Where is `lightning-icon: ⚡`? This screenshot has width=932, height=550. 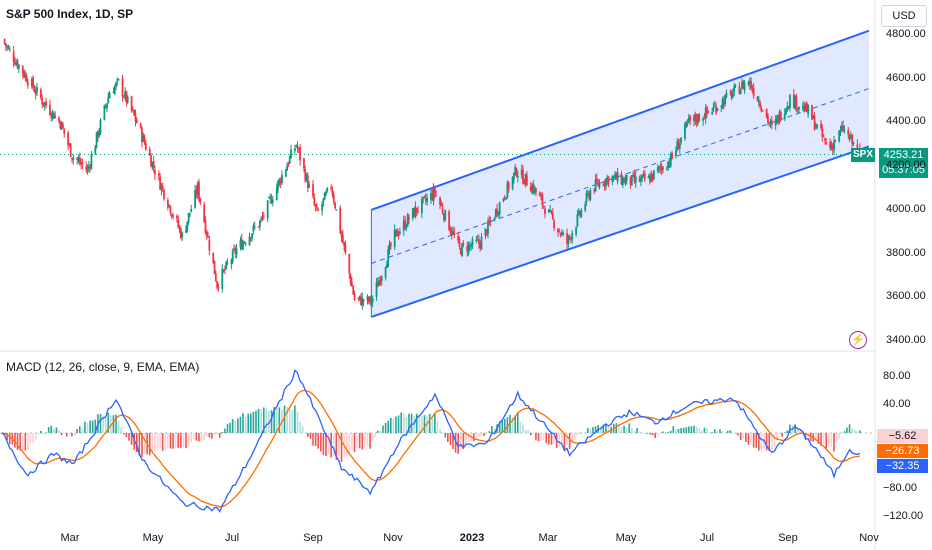
lightning-icon: ⚡ is located at coordinates (858, 340).